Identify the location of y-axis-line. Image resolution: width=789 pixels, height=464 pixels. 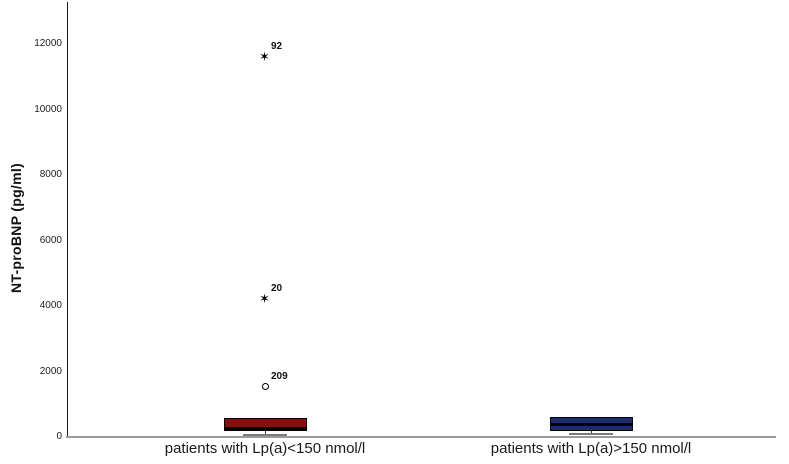
(67, 219).